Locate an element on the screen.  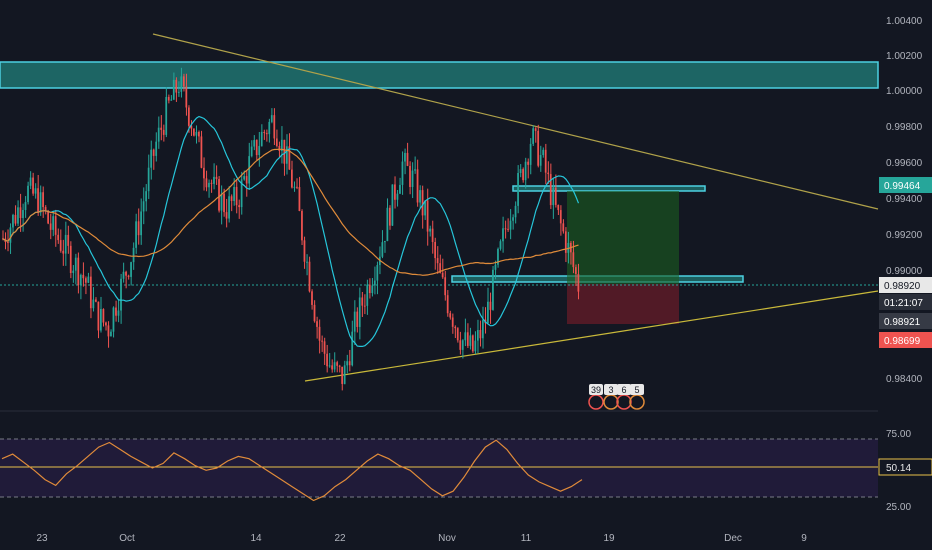
price-tick-label: 0.99200 is located at coordinates (904, 235).